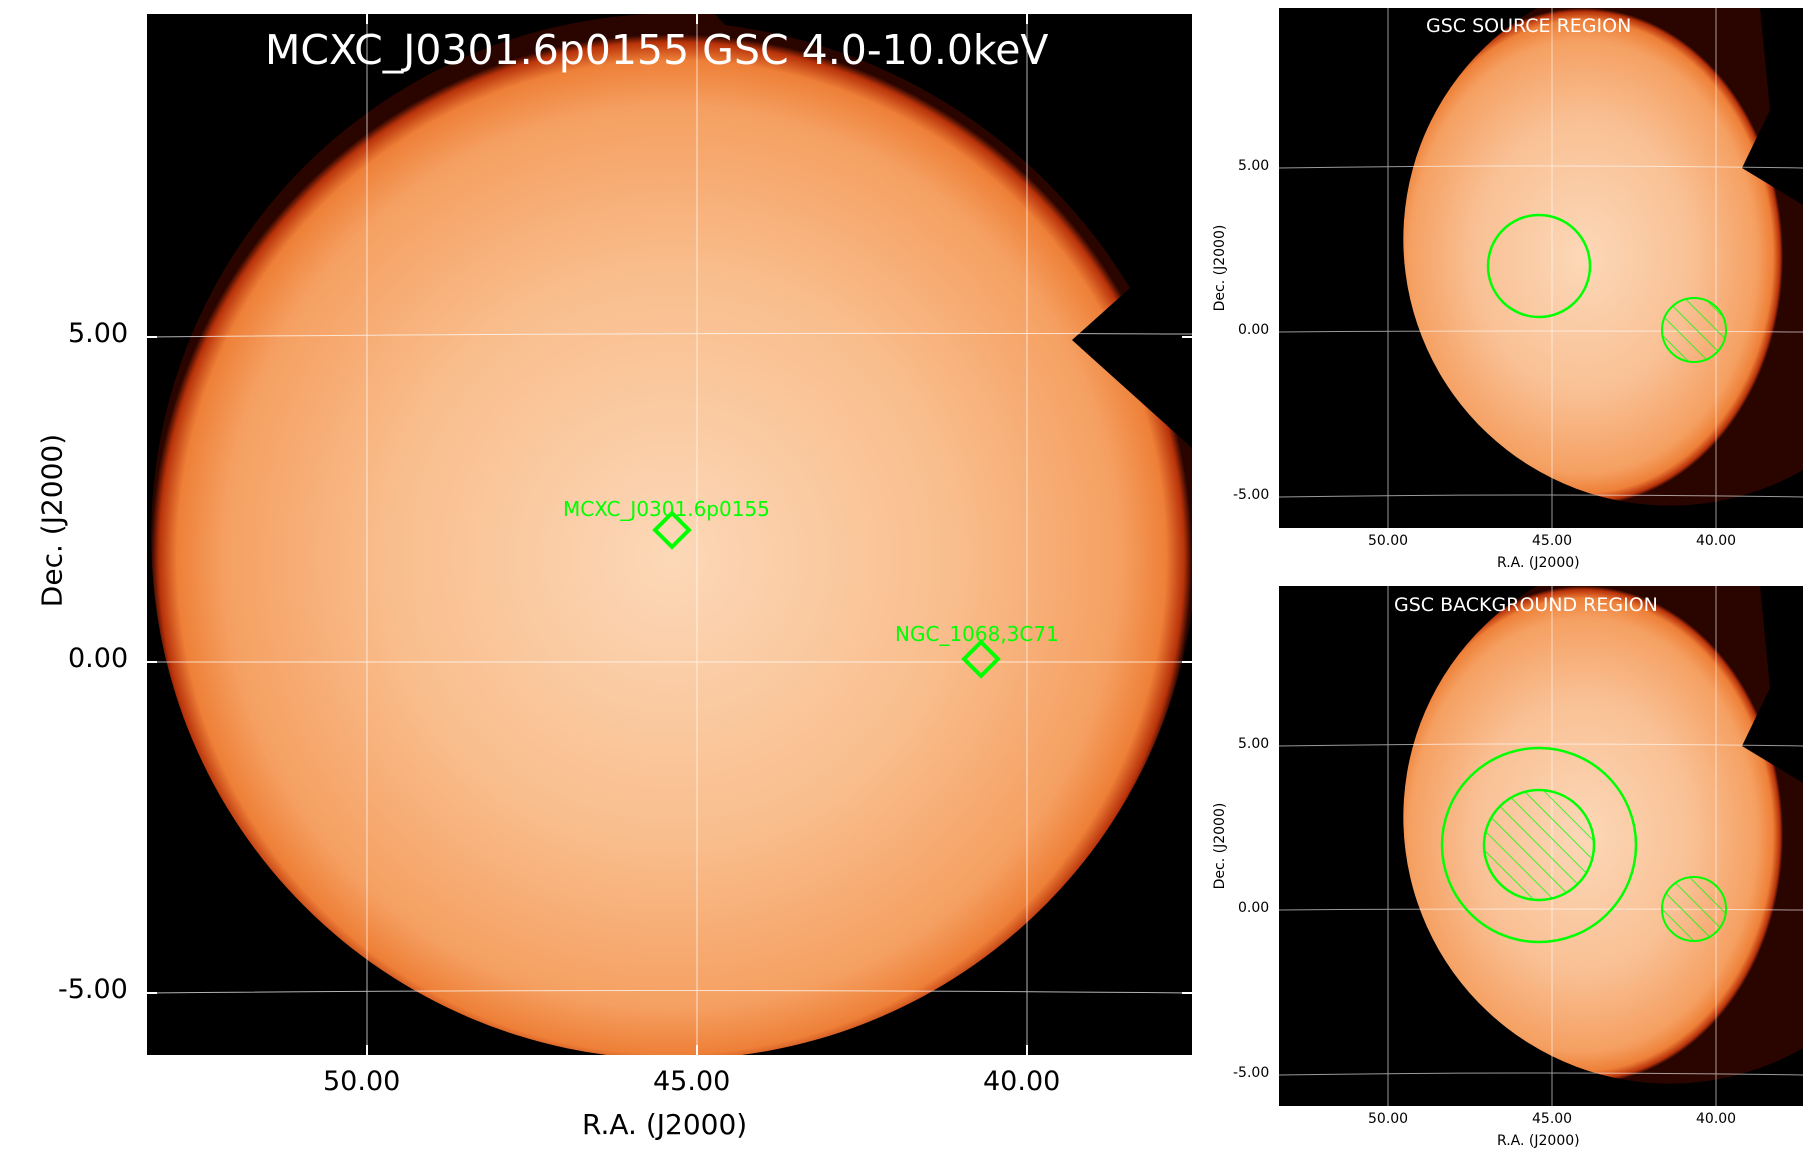  I want to click on source-region-circle, so click(1539, 266).